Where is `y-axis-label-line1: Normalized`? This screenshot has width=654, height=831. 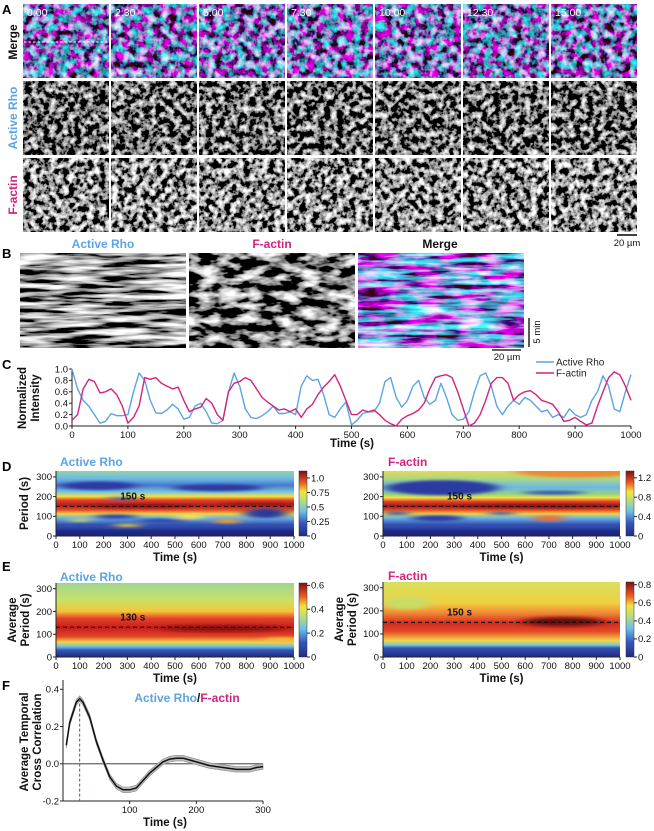 y-axis-label-line1: Normalized is located at coordinates (23, 398).